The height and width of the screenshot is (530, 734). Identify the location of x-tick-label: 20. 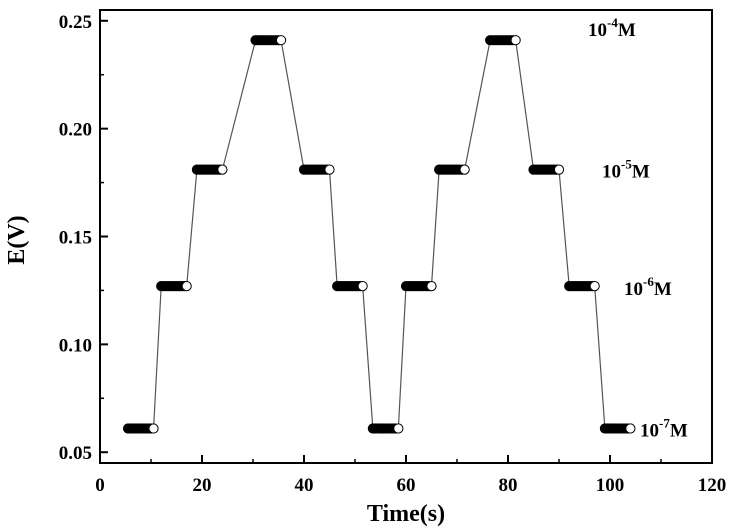
(202, 485).